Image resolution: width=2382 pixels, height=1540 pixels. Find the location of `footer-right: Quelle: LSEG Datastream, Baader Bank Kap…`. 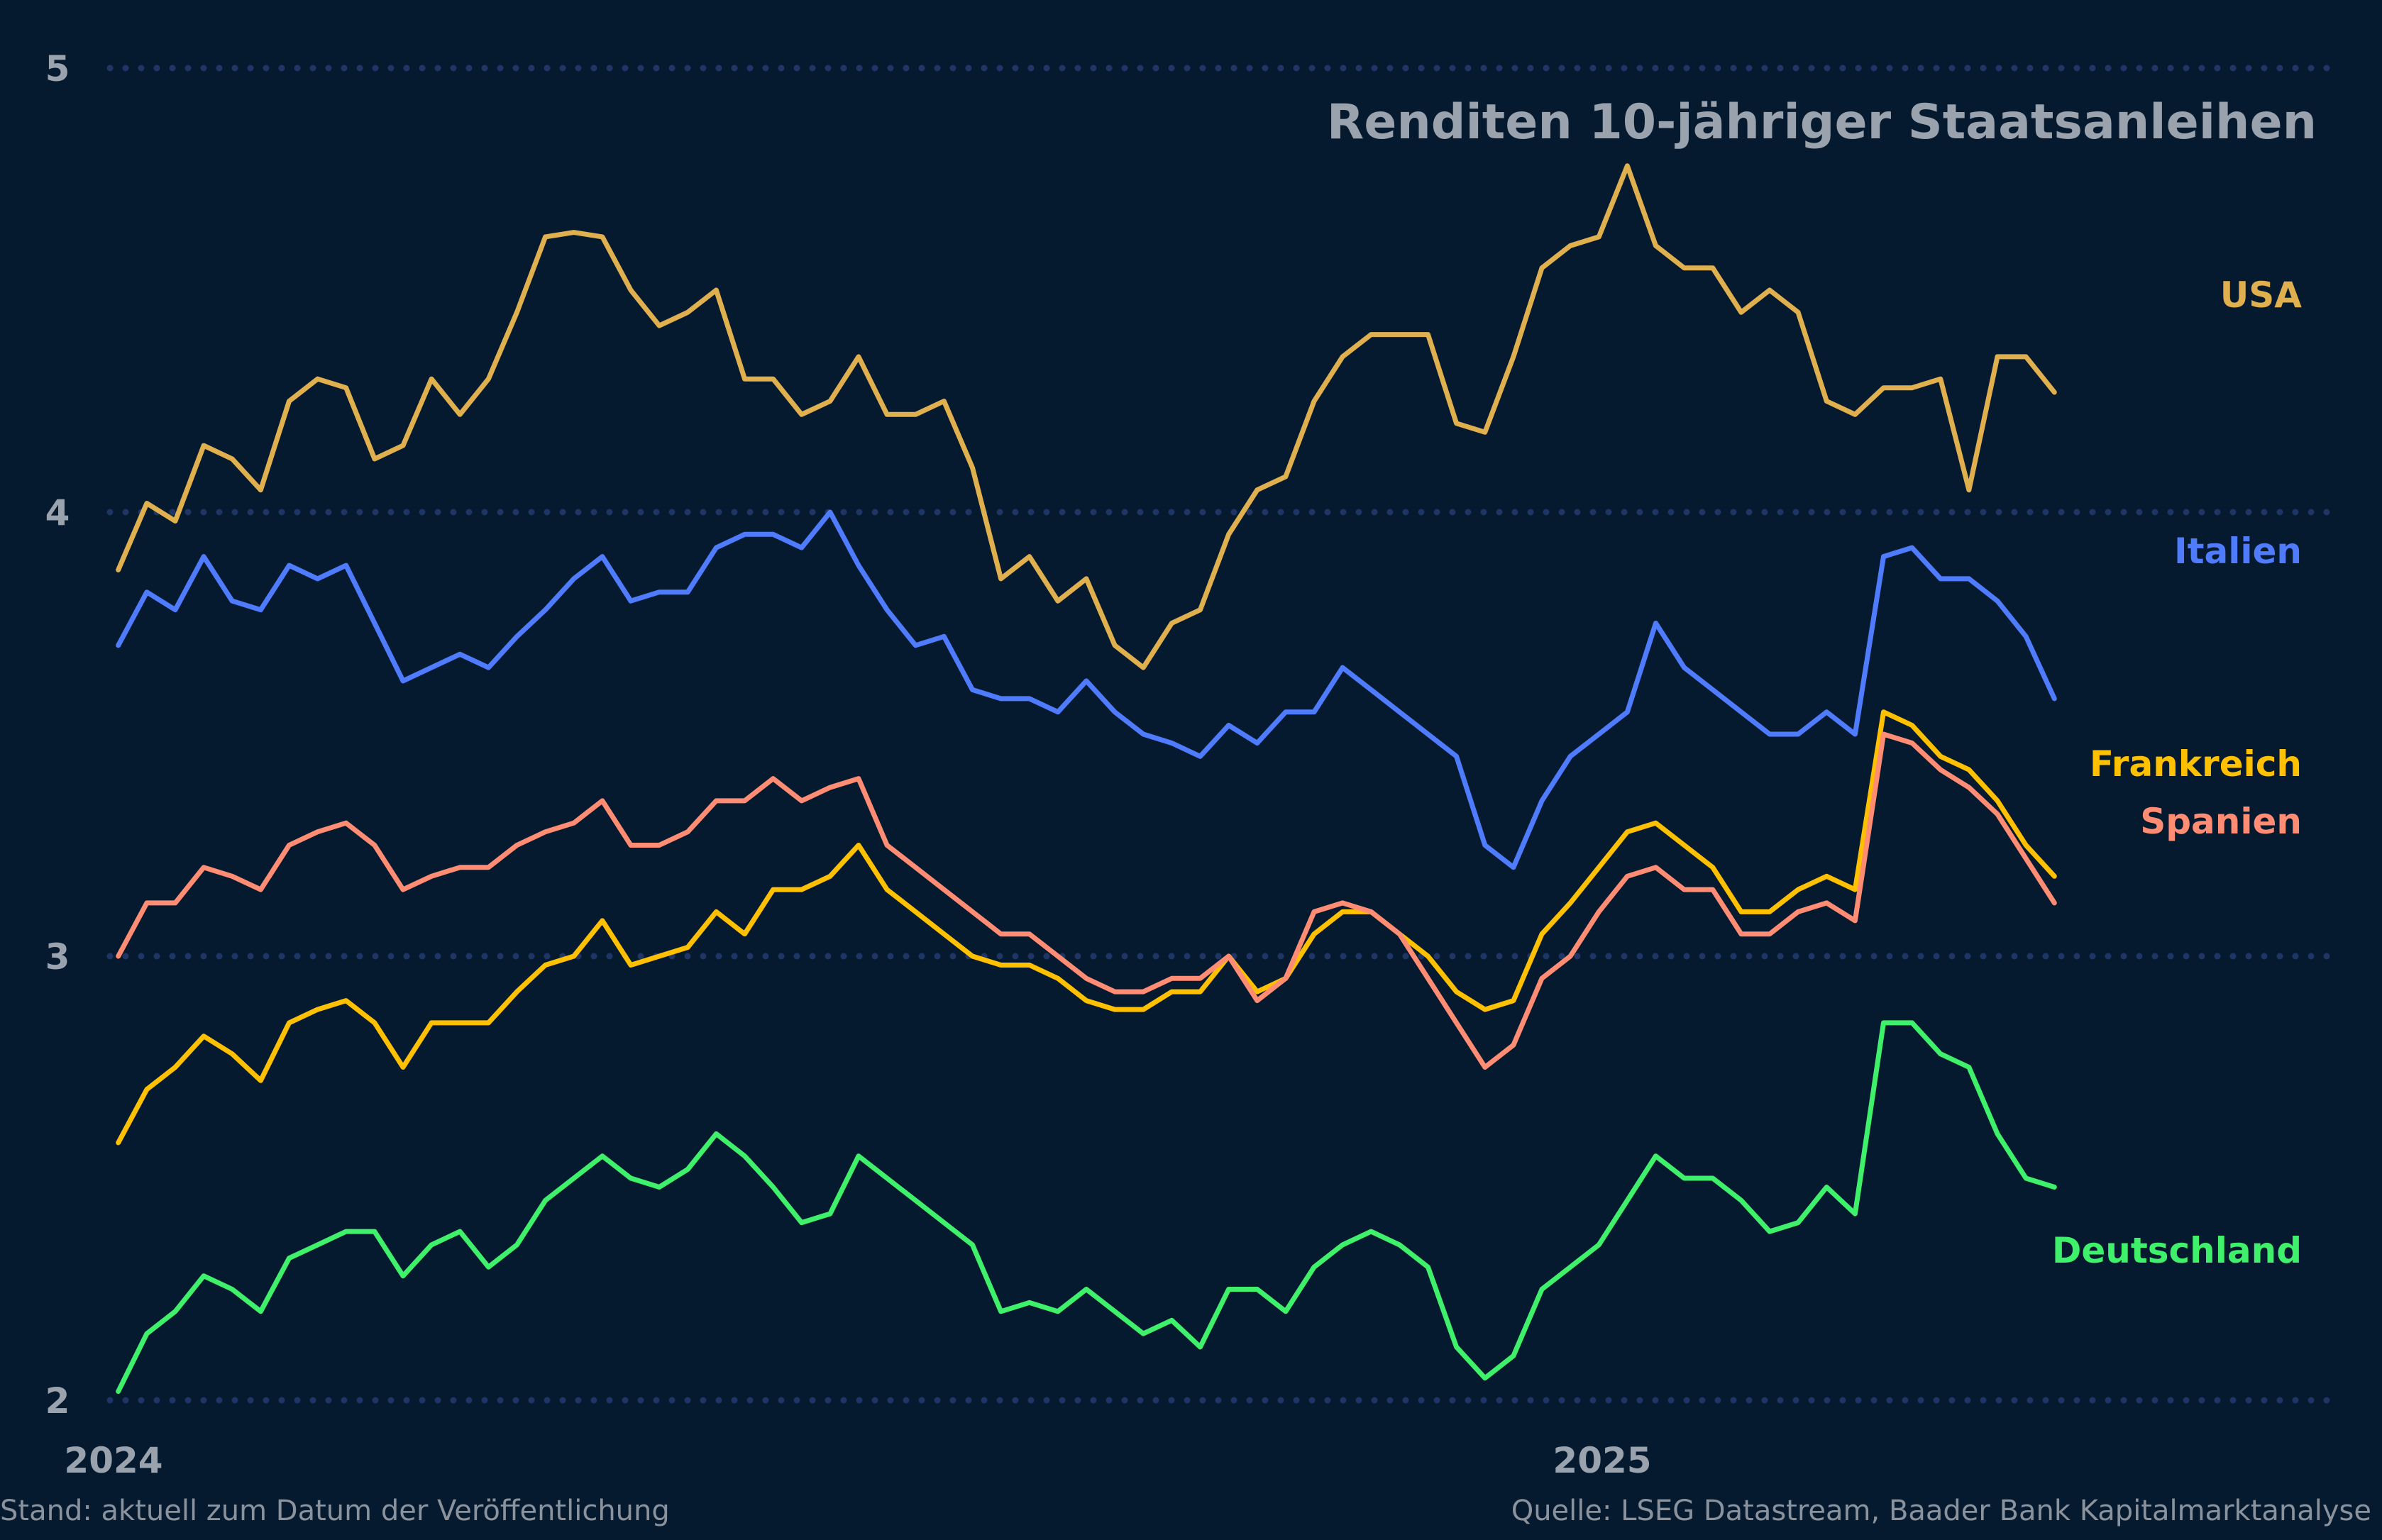

footer-right: Quelle: LSEG Datastream, Baader Bank Kap… is located at coordinates (1941, 1511).